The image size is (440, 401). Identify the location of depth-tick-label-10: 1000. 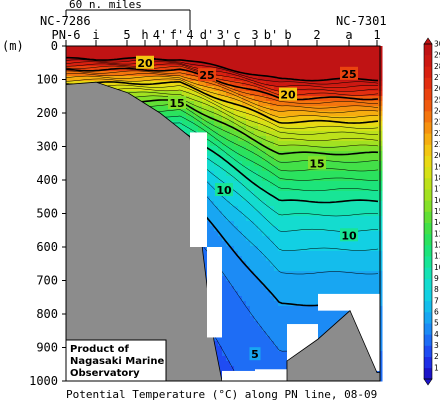
(43, 381).